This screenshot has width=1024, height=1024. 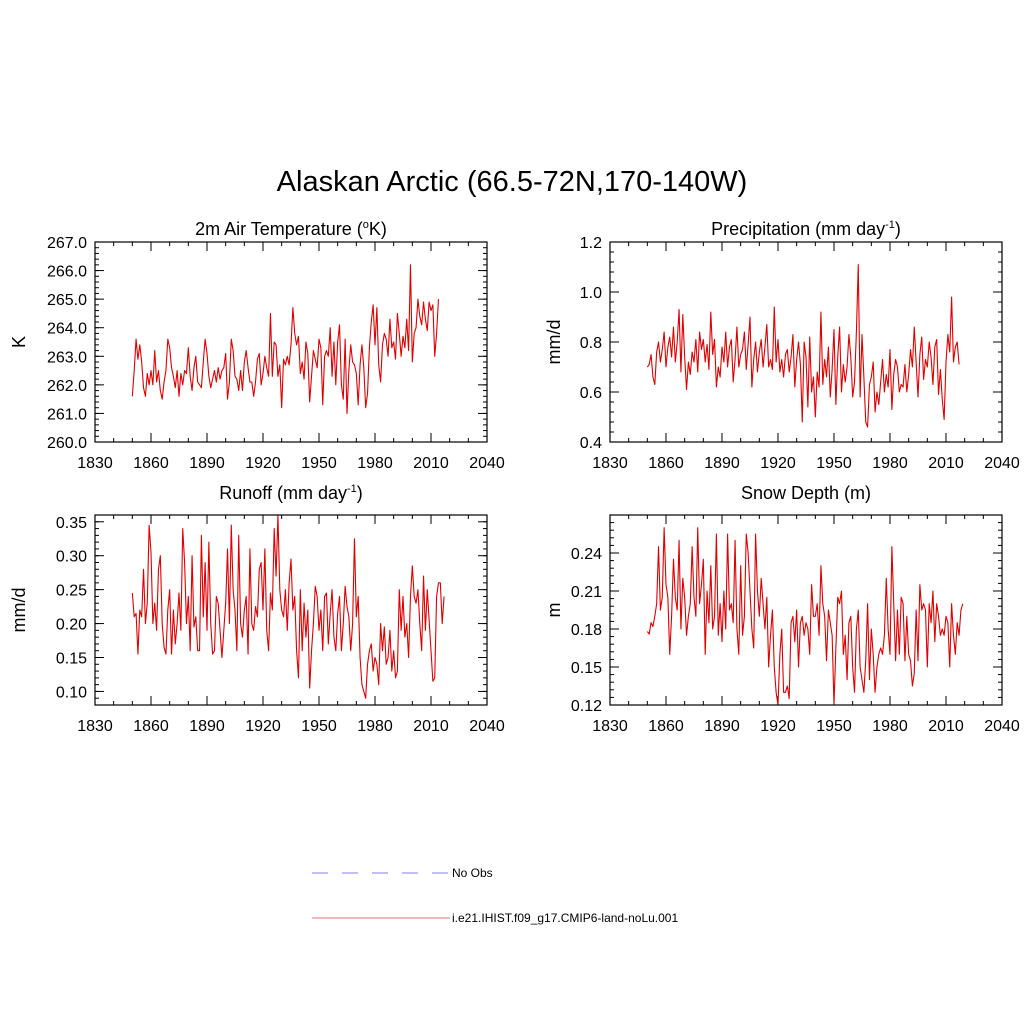 I want to click on panel-title-precipitation: Precipitation (mm day-1), so click(x=806, y=229).